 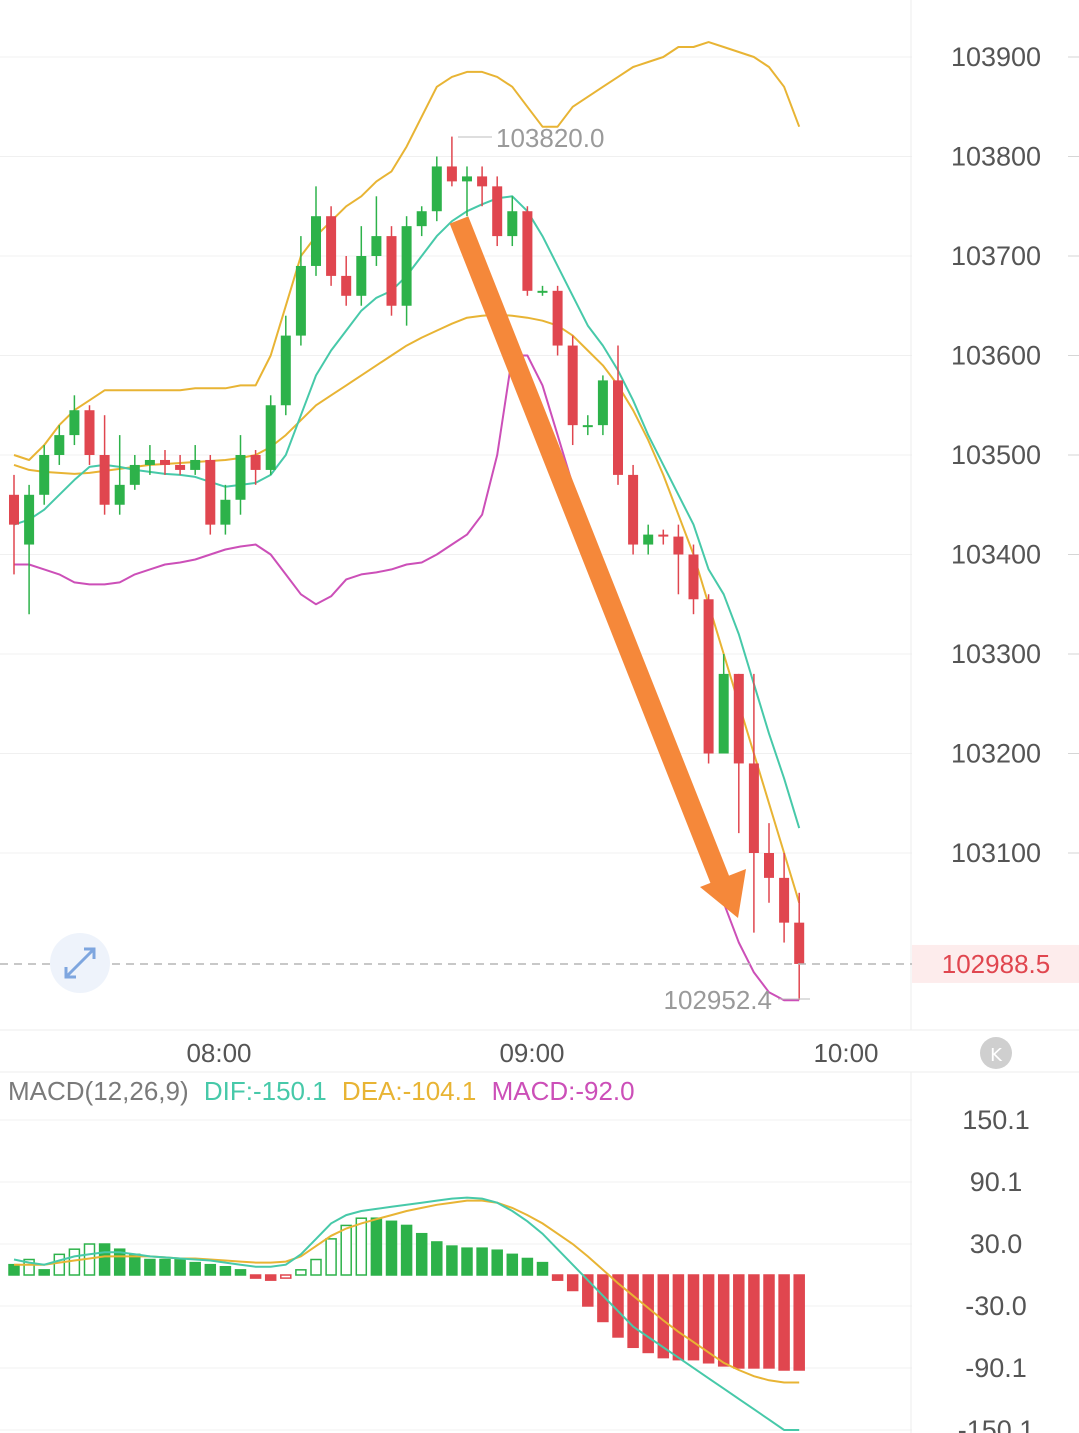 I want to click on macd-tick-label: -90.1, so click(x=996, y=1368).